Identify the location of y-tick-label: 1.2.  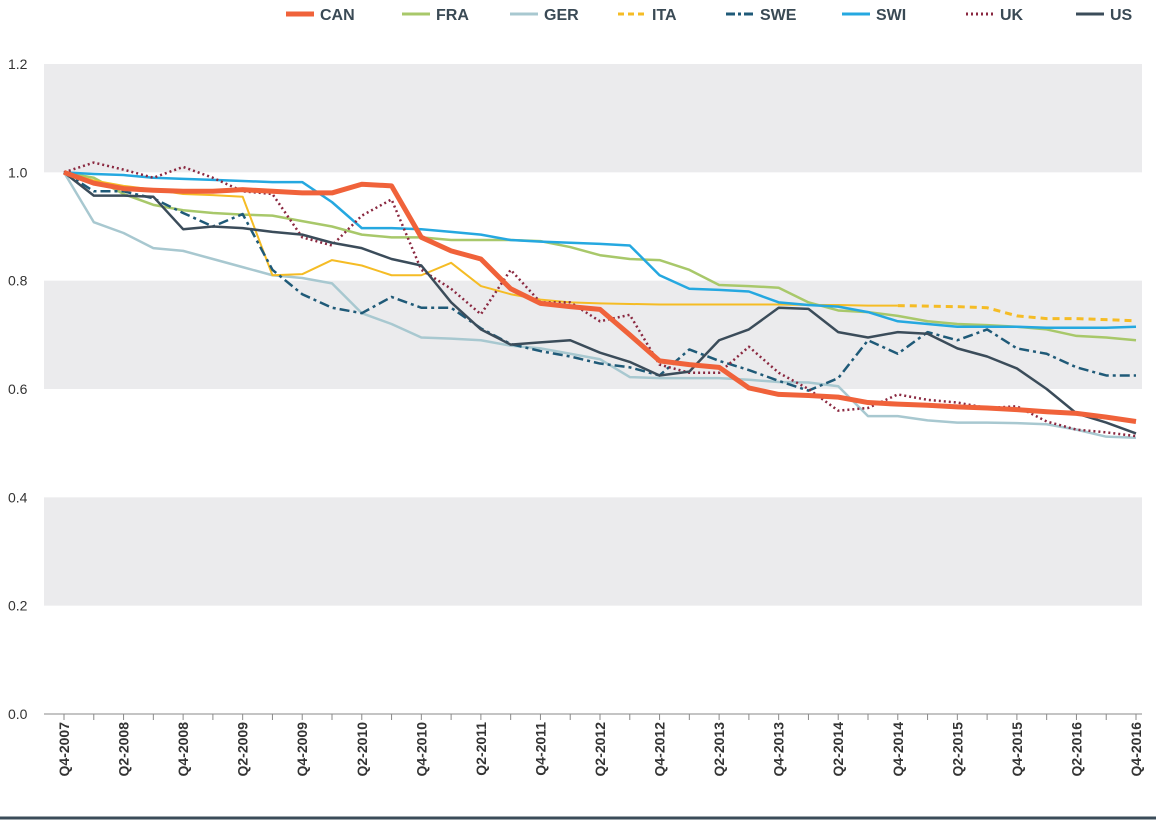
(18, 64).